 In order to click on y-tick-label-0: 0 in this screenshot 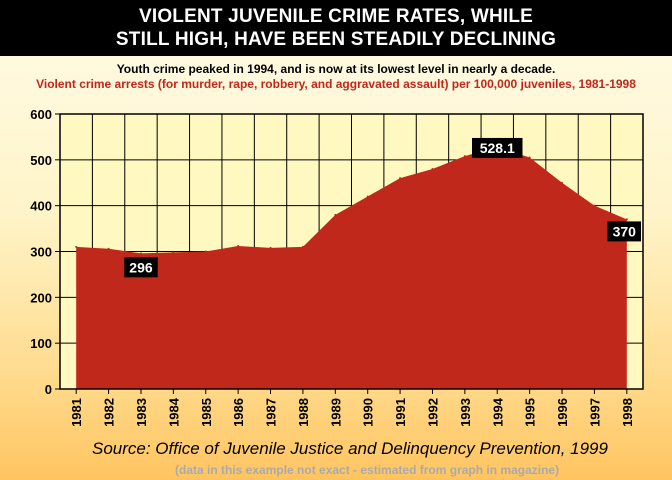, I will do `click(48, 389)`.